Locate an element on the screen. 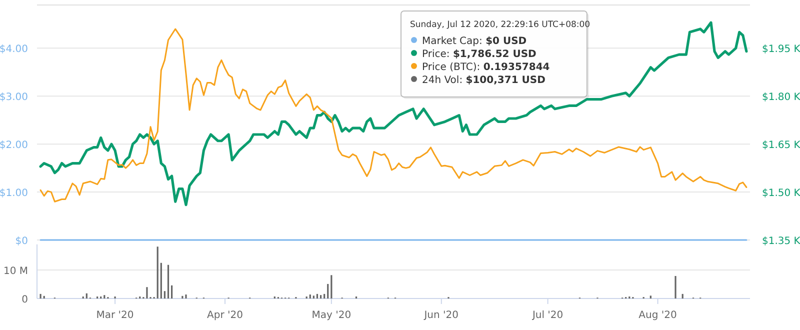  legend-label: Price (BTC): is located at coordinates (451, 67).